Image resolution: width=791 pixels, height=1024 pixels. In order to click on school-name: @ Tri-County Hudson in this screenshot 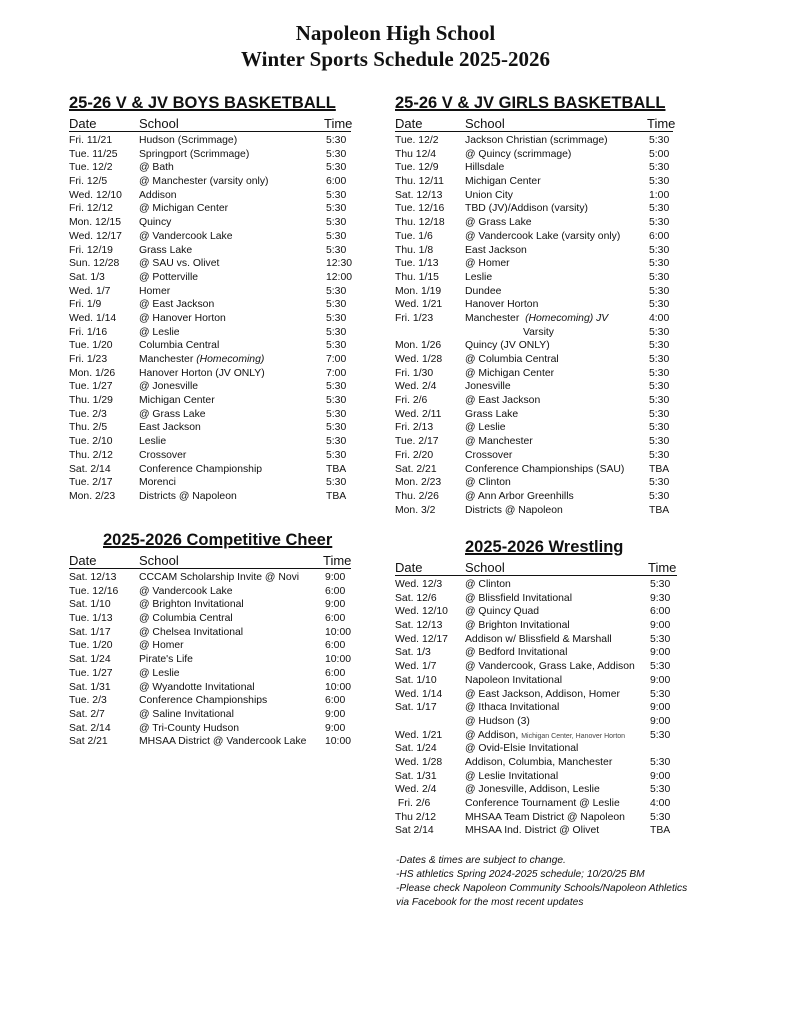, I will do `click(189, 728)`.